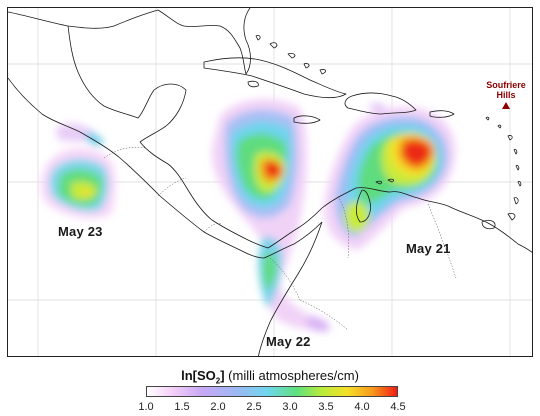  I want to click on volcano-label: Soufriere Hills, so click(504, 90).